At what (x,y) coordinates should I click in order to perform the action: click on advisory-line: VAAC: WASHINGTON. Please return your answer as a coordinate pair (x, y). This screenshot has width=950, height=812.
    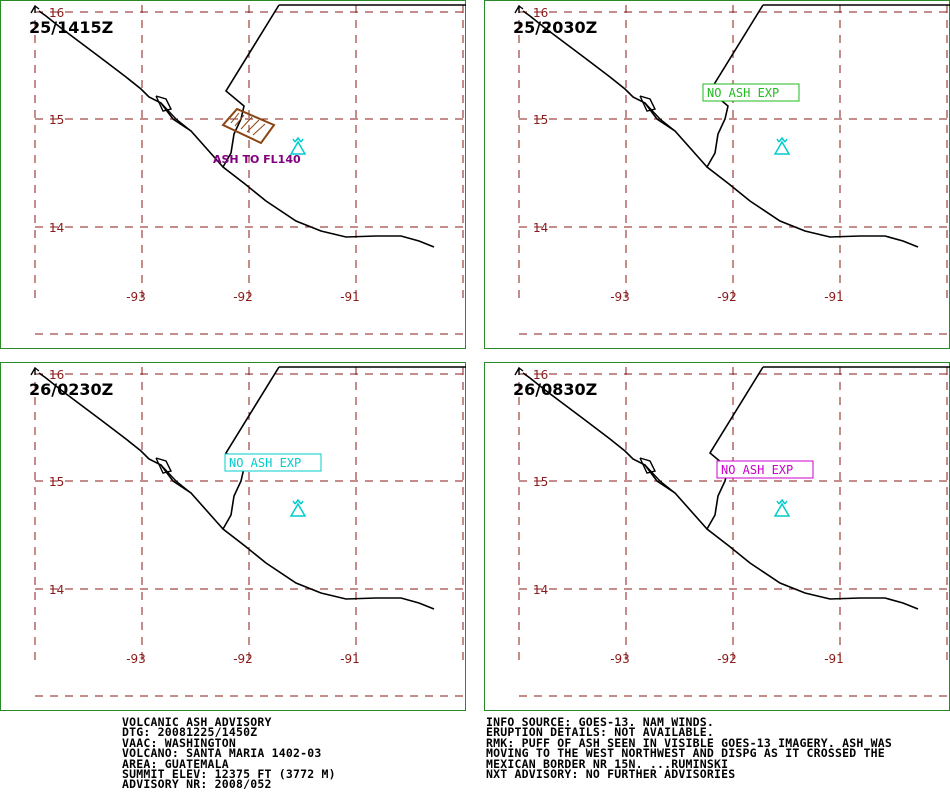
    Looking at the image, I should click on (179, 742).